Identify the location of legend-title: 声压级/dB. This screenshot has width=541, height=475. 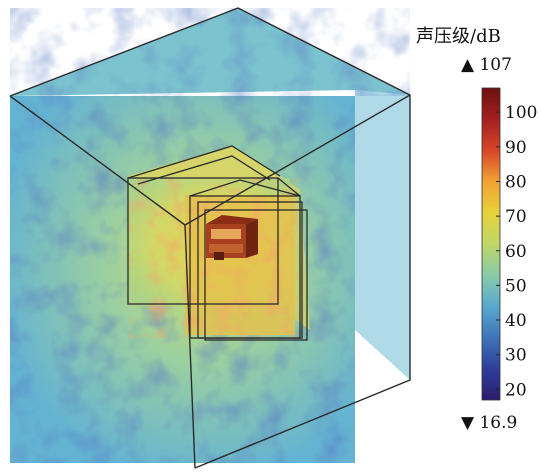
(458, 36).